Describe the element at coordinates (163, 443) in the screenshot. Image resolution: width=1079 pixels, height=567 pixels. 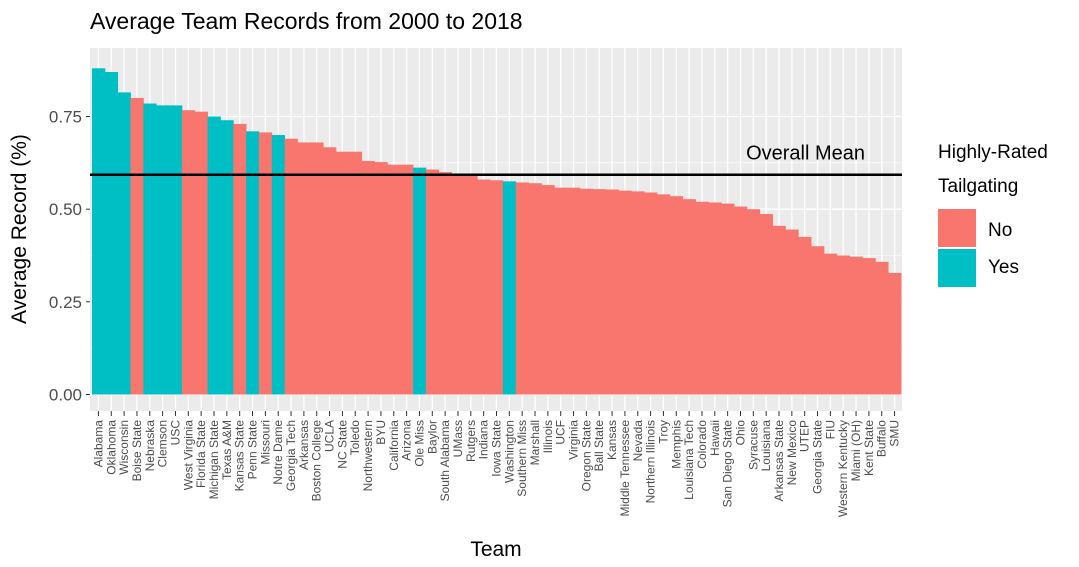
I see `x-tick-label: Clemson` at that location.